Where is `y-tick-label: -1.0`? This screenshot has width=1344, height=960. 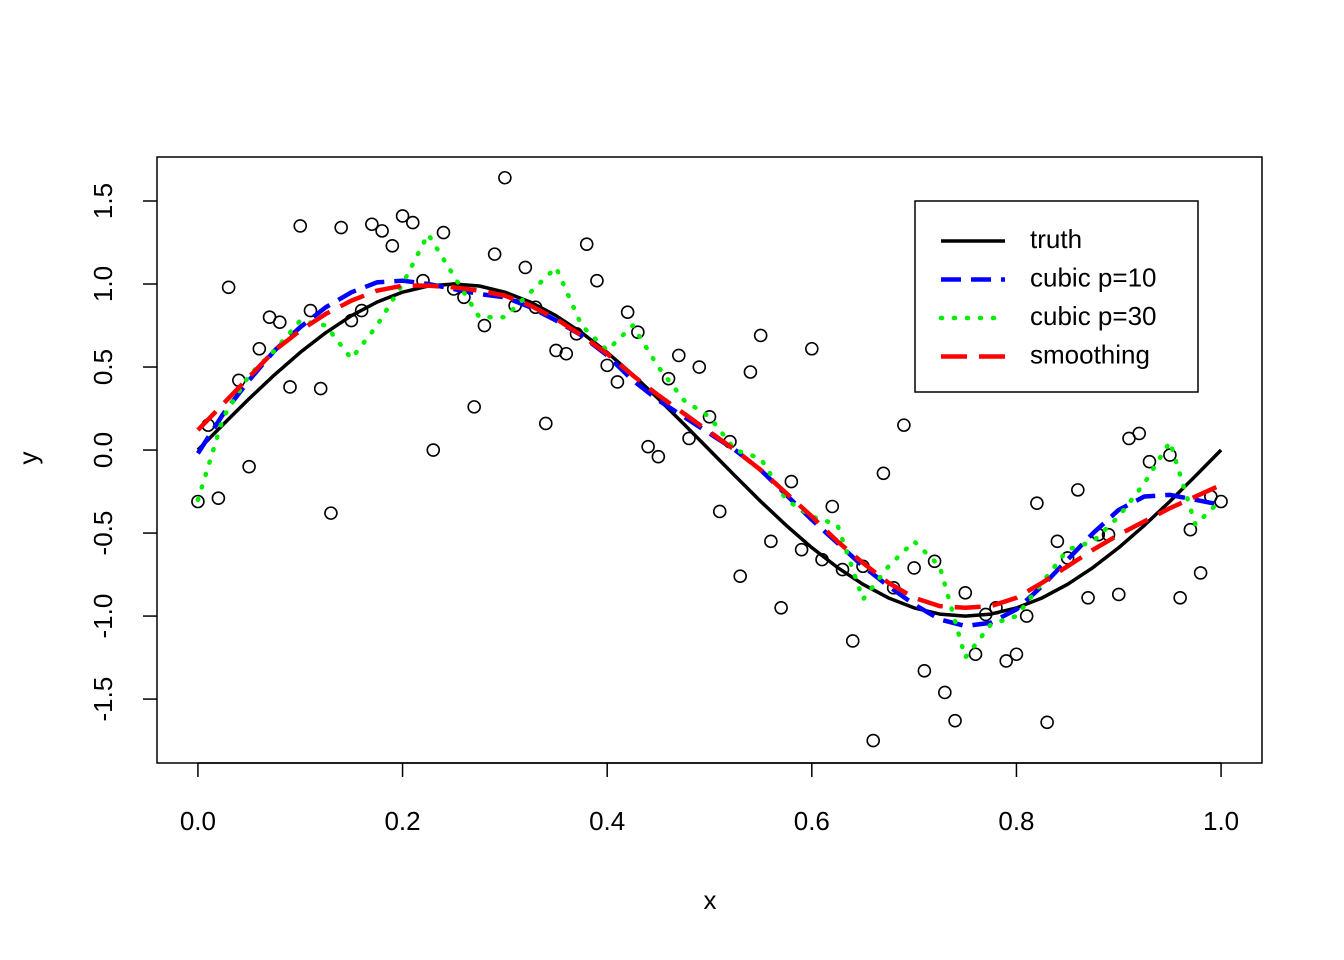
y-tick-label: -1.0 is located at coordinates (103, 616).